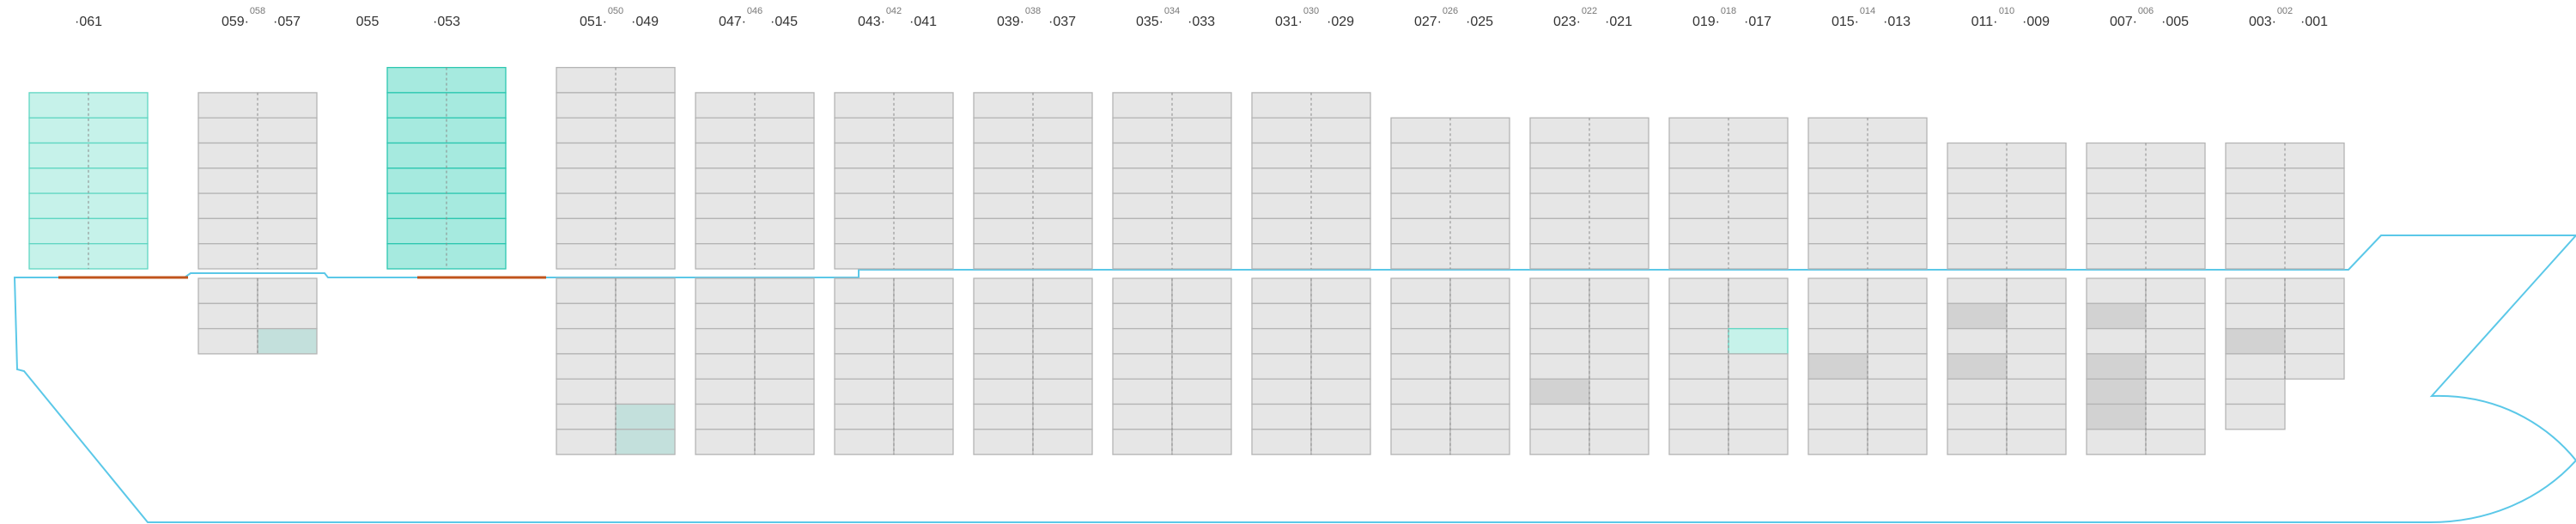 This screenshot has height=524, width=2576. I want to click on bay-label-left: 023·, so click(1567, 22).